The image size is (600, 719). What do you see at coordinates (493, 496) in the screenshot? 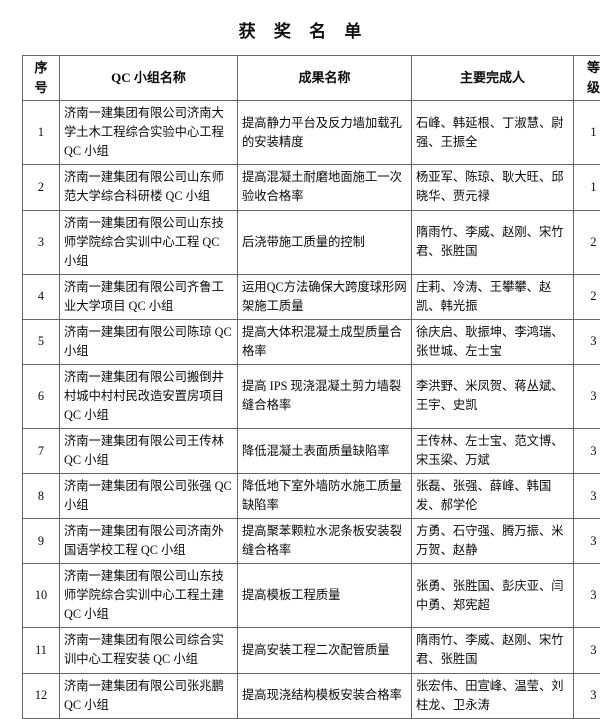
I see `cell-people: 张磊、张强、薛峰、韩国发、郝学伦` at bounding box center [493, 496].